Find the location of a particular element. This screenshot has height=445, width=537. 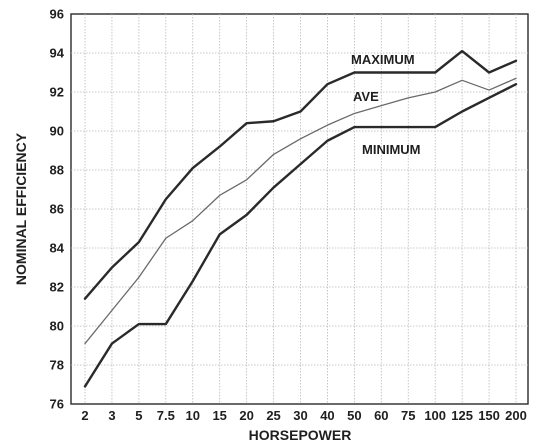

x-tick-label: 3 is located at coordinates (111, 415).